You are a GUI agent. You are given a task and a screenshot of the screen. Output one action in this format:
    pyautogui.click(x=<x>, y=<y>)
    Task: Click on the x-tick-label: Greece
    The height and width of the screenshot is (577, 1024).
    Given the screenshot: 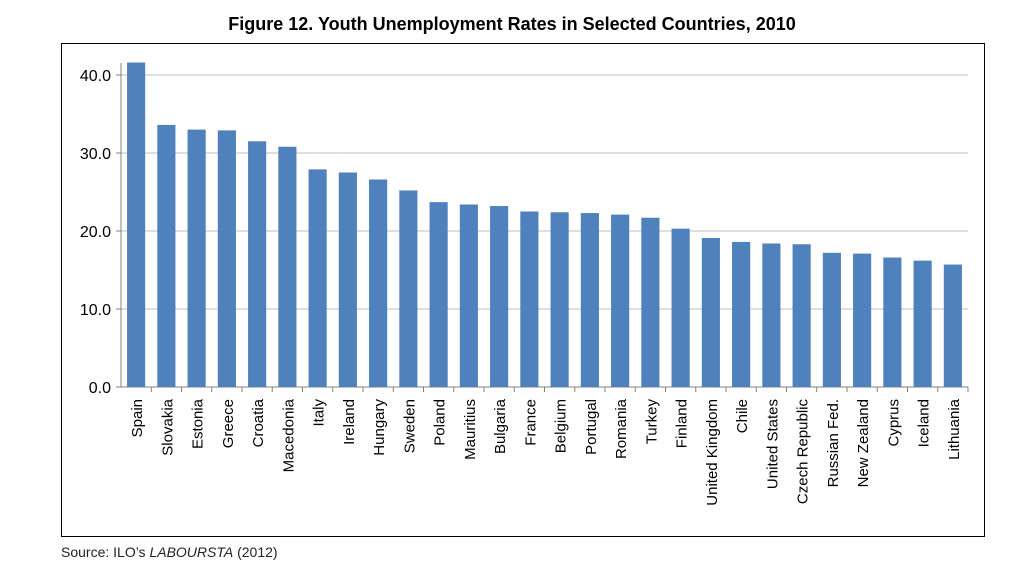 What is the action you would take?
    pyautogui.click(x=228, y=423)
    